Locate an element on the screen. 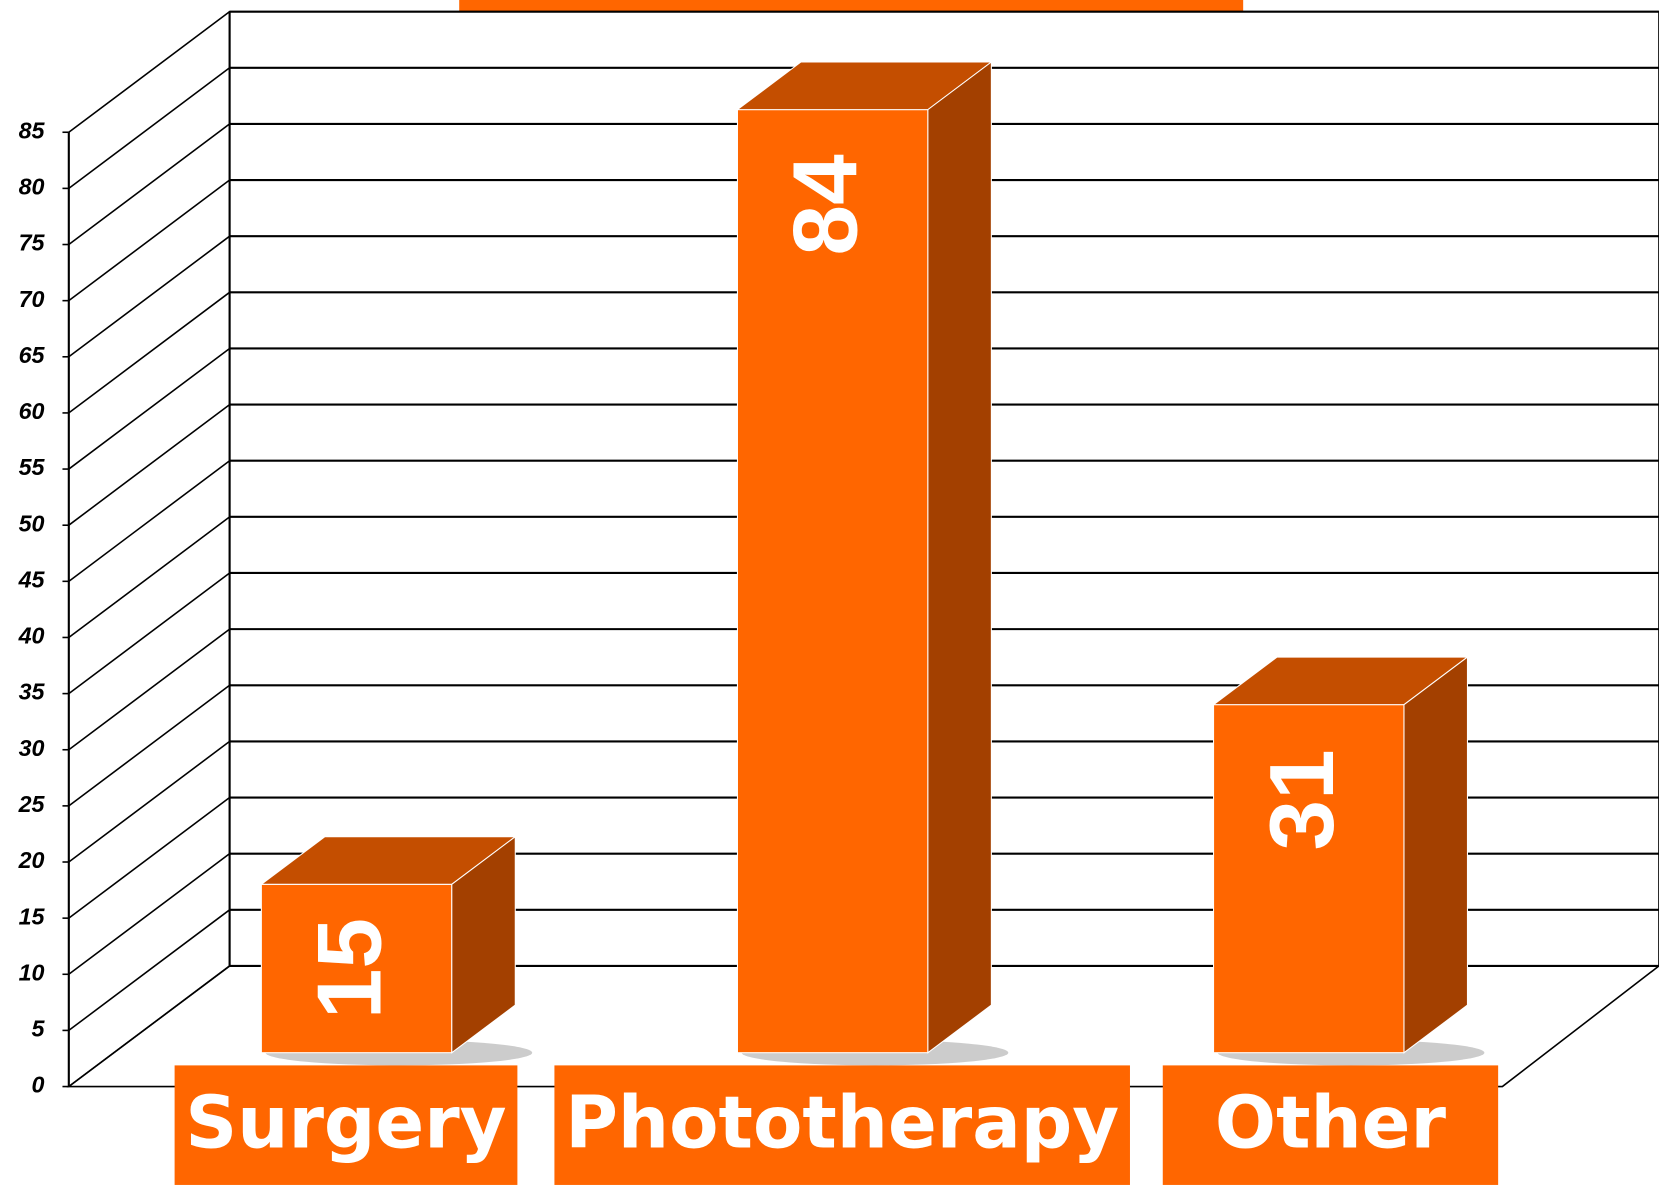 This screenshot has height=1186, width=1659. y-tick-label: 20 is located at coordinates (31, 860).